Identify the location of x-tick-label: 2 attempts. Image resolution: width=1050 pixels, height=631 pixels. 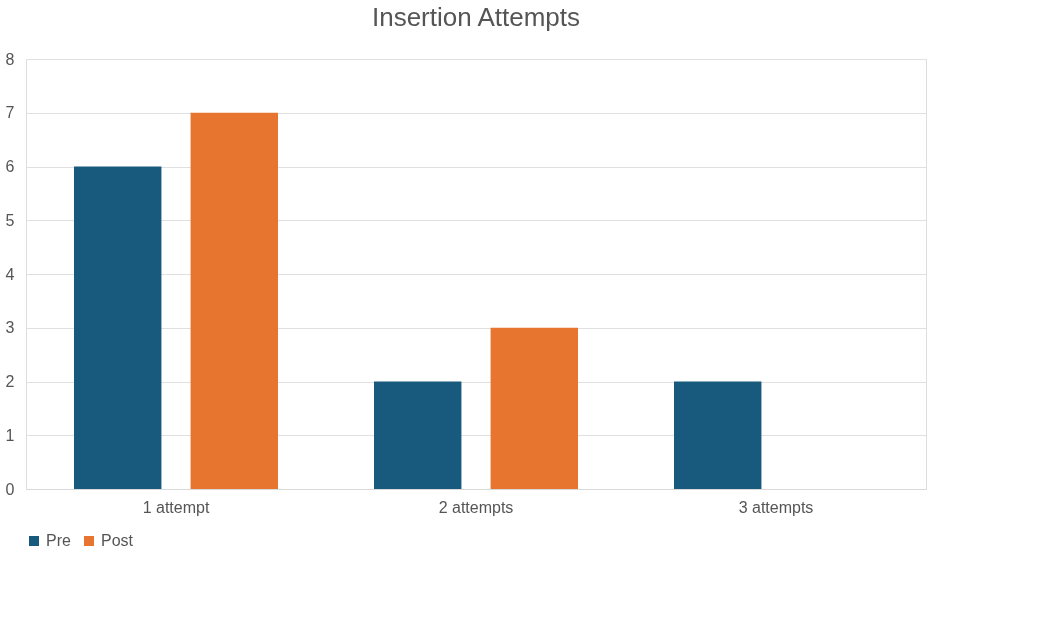
(476, 507).